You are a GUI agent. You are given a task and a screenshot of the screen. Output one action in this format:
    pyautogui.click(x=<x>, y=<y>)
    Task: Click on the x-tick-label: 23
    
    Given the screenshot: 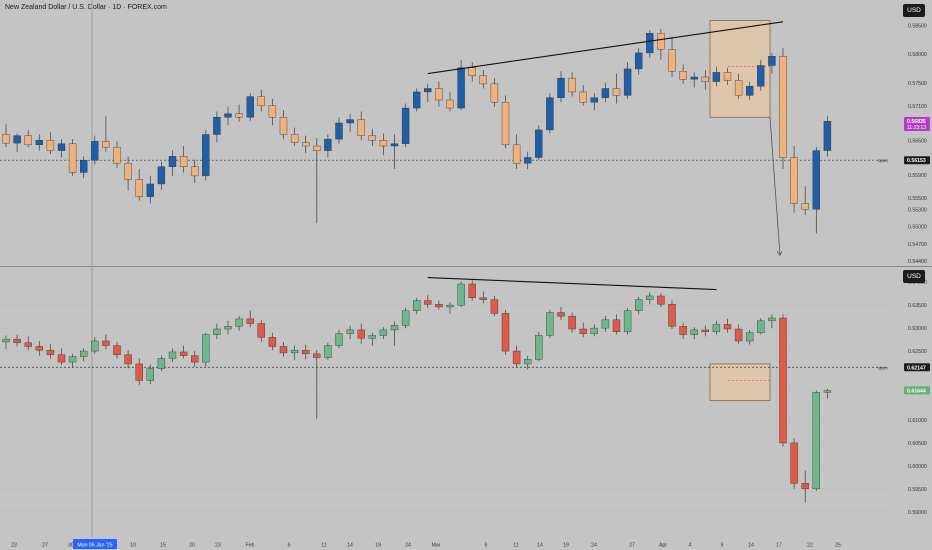 What is the action you would take?
    pyautogui.click(x=218, y=546)
    